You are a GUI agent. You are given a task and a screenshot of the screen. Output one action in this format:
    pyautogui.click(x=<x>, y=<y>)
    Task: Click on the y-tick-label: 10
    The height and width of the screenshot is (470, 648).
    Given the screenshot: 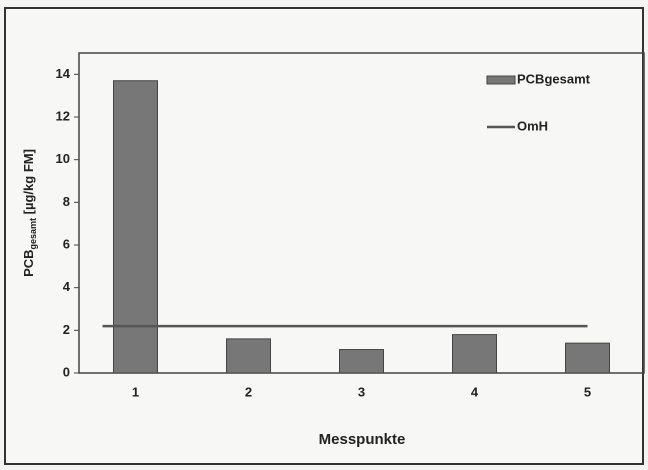 What is the action you would take?
    pyautogui.click(x=63, y=158)
    